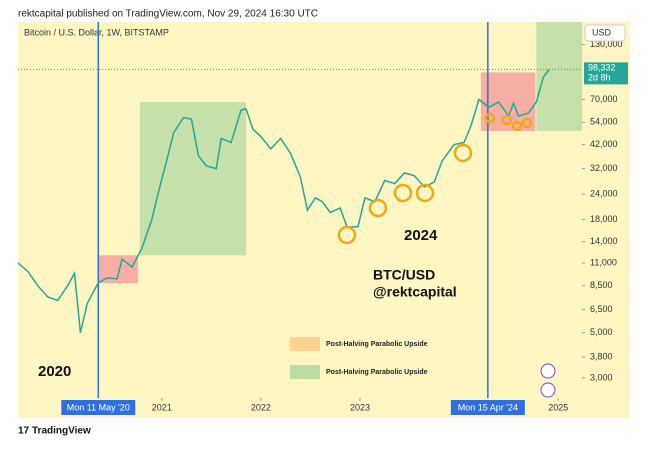  What do you see at coordinates (601, 285) in the screenshot?
I see `y-tick-label: 8,500` at bounding box center [601, 285].